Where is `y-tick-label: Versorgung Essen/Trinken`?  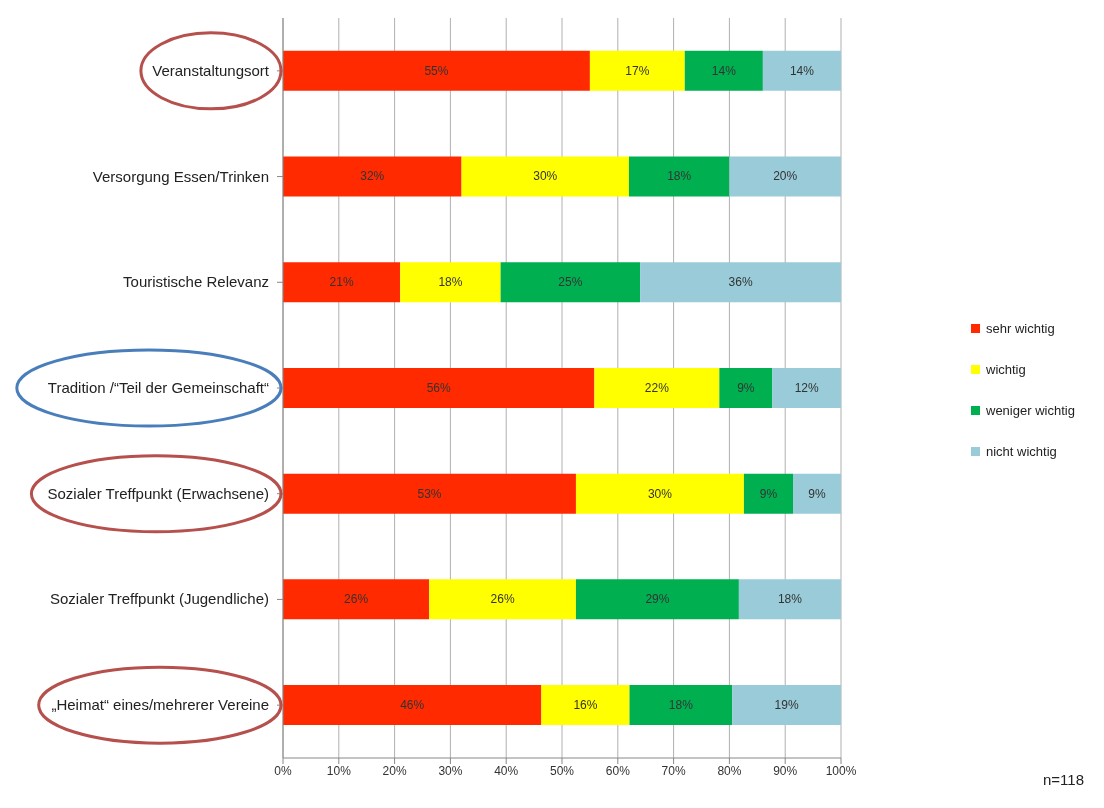
y-tick-label: Versorgung Essen/Trinken is located at coordinates (180, 176).